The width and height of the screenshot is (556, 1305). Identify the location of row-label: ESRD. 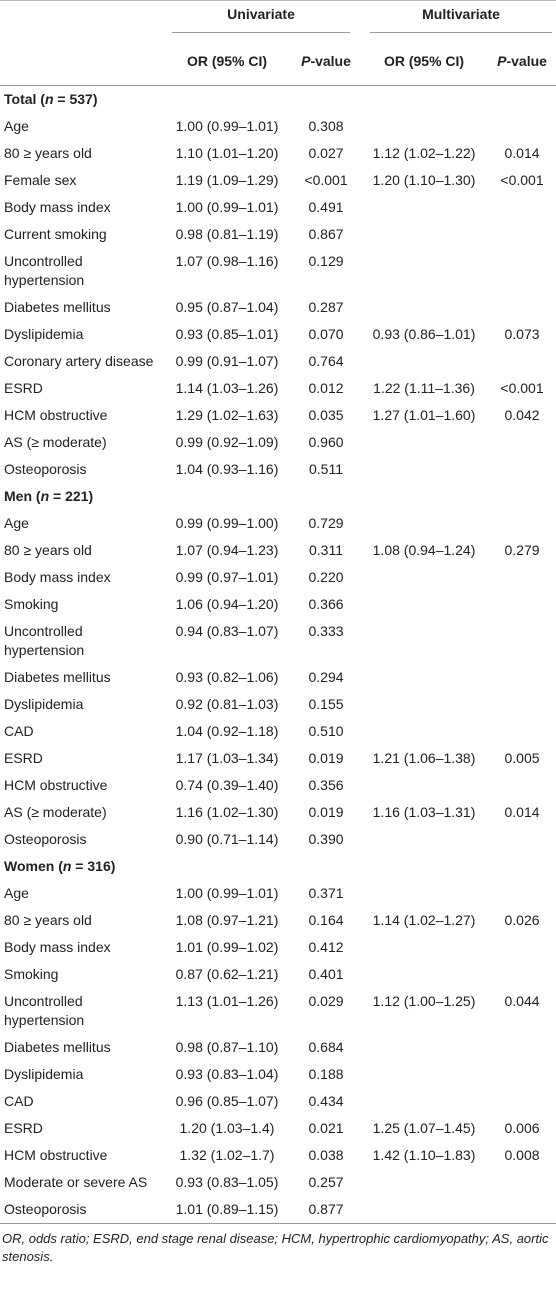
(23, 388).